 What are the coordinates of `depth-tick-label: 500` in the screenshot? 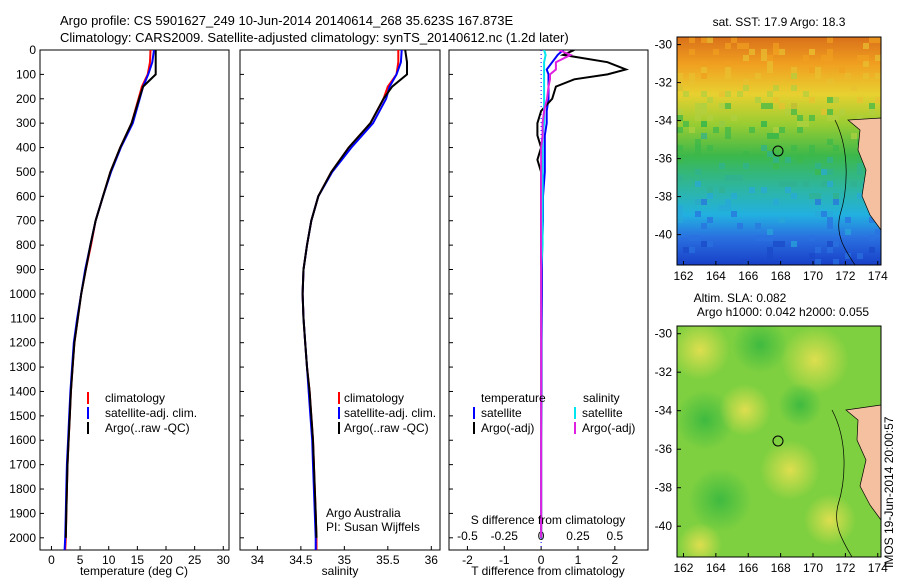 It's located at (26, 172).